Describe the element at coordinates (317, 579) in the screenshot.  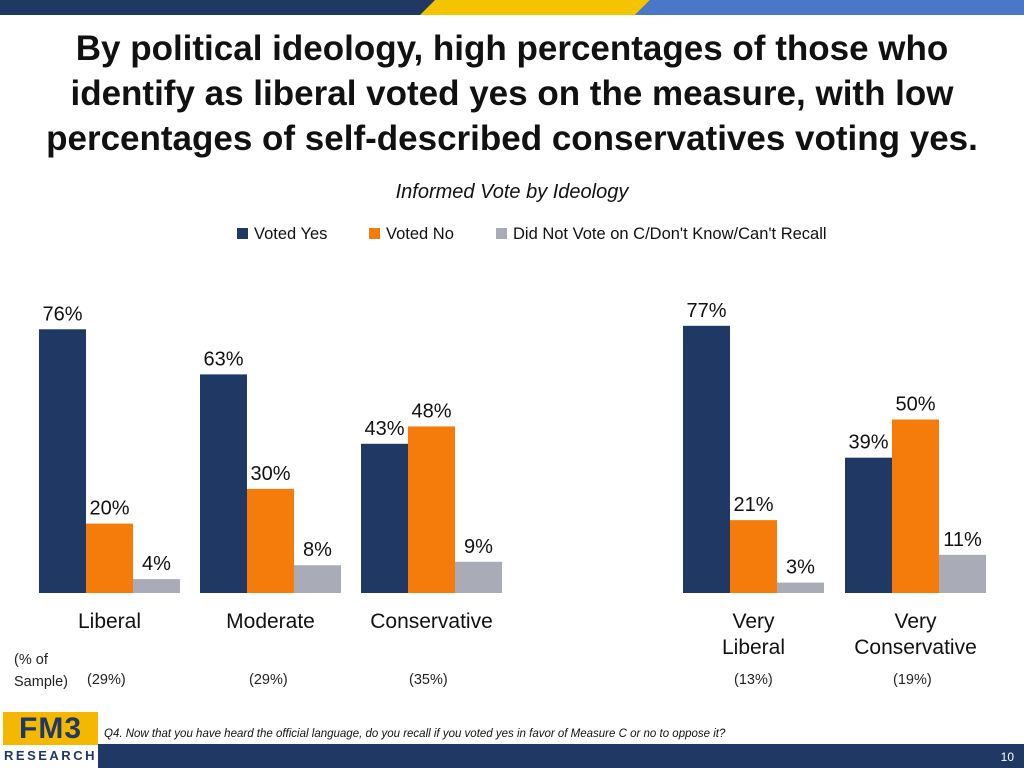
I see `bar-moderate-did-not-vote` at that location.